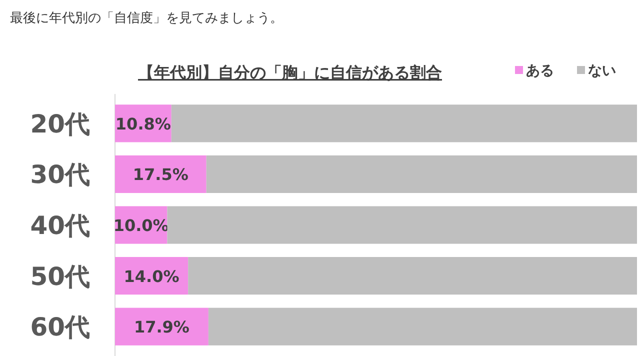  I want to click on y-tick-label: 50代, so click(60, 276).